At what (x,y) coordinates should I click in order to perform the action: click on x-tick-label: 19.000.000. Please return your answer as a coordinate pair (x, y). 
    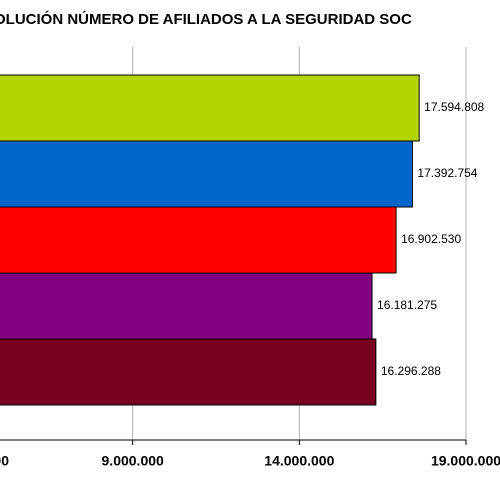
    Looking at the image, I should click on (465, 461).